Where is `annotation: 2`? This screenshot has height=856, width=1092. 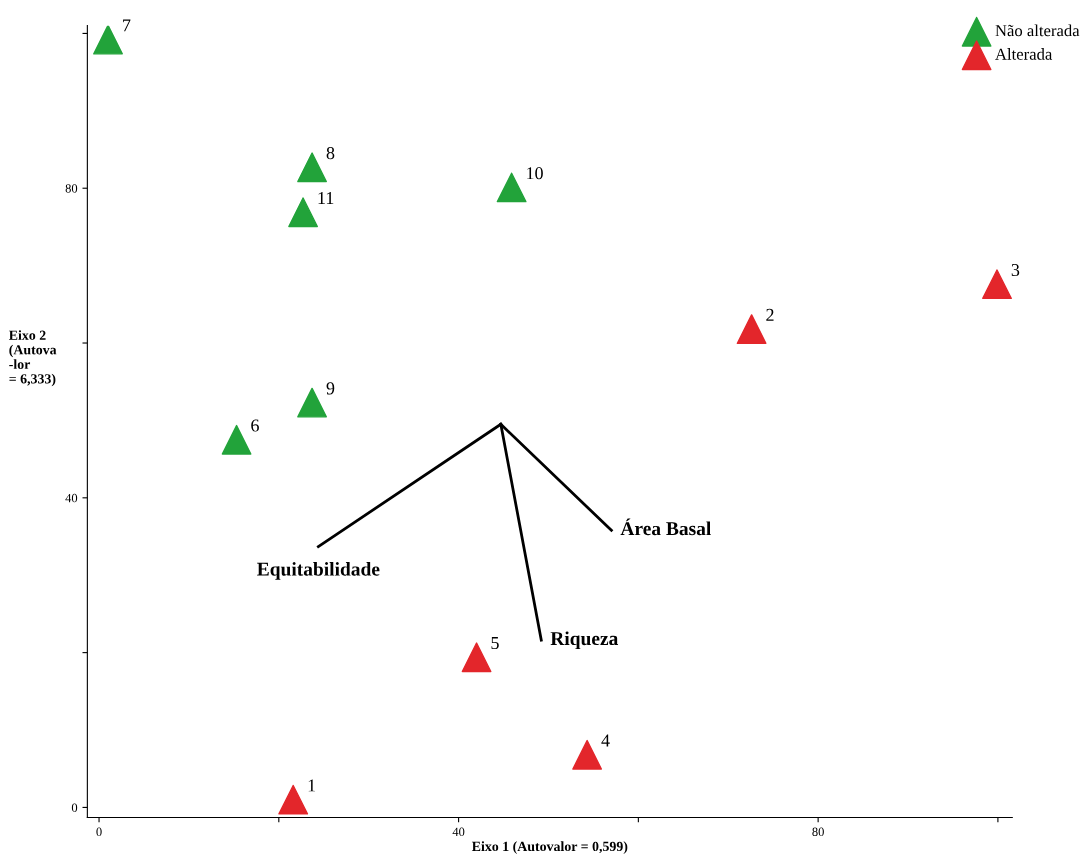 annotation: 2 is located at coordinates (770, 314).